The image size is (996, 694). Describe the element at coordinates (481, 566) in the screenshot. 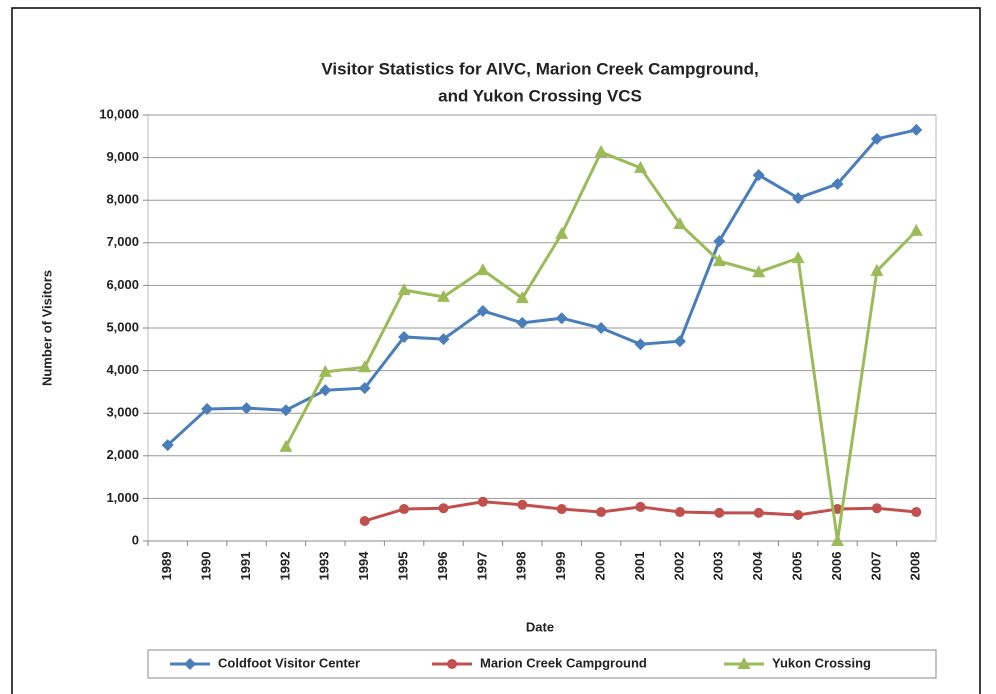

I see `x-tick-label: 1997` at that location.